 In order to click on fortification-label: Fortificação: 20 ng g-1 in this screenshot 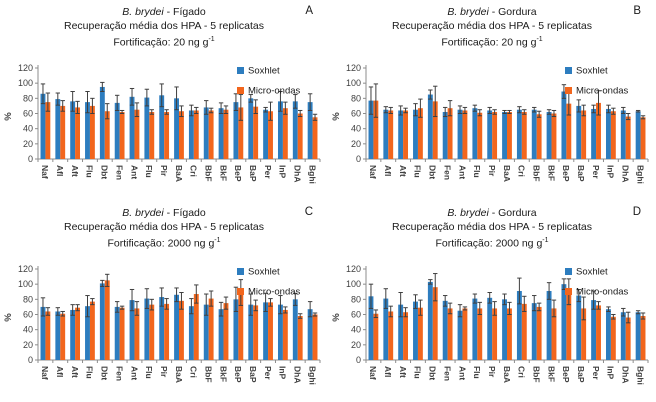, I will do `click(492, 41)`.